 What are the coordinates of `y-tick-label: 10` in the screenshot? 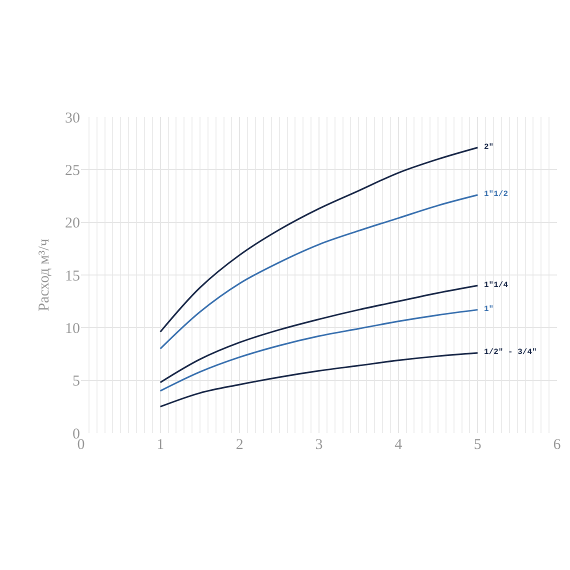 It's located at (72, 328).